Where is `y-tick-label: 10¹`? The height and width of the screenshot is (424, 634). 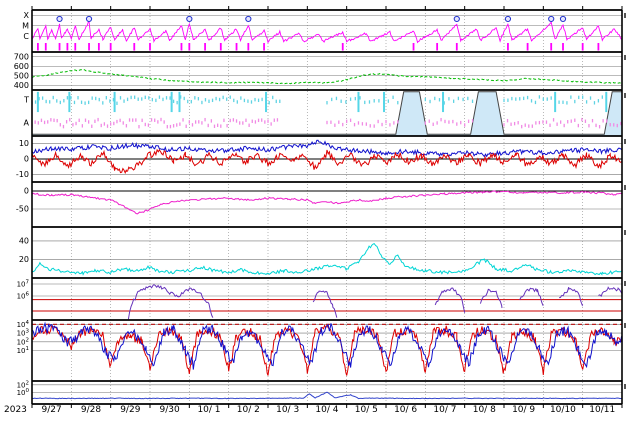
y-tick-label: 10¹ is located at coordinates (23, 350).